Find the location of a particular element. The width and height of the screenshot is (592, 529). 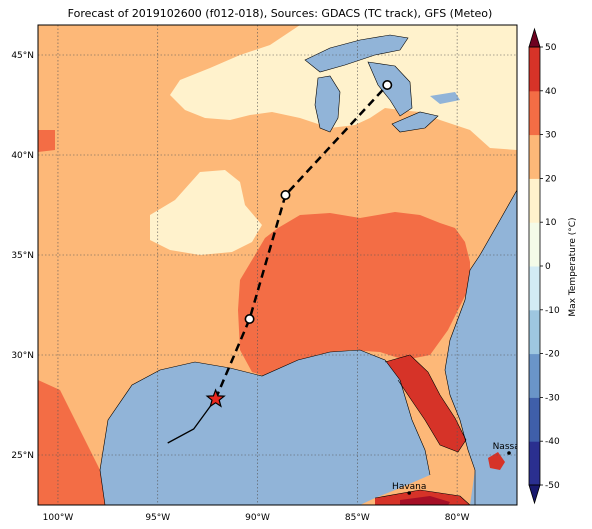

lat-tick-label: 45°N is located at coordinates (22, 56).